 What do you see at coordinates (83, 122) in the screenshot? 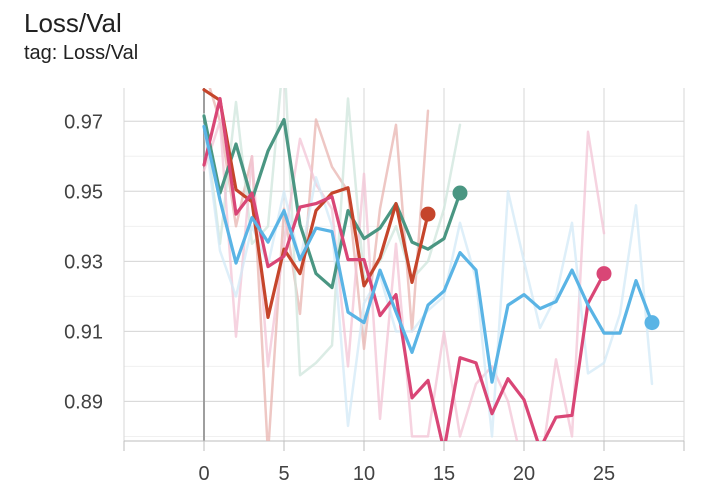
I see `y-tick-label: 0.97` at bounding box center [83, 122].